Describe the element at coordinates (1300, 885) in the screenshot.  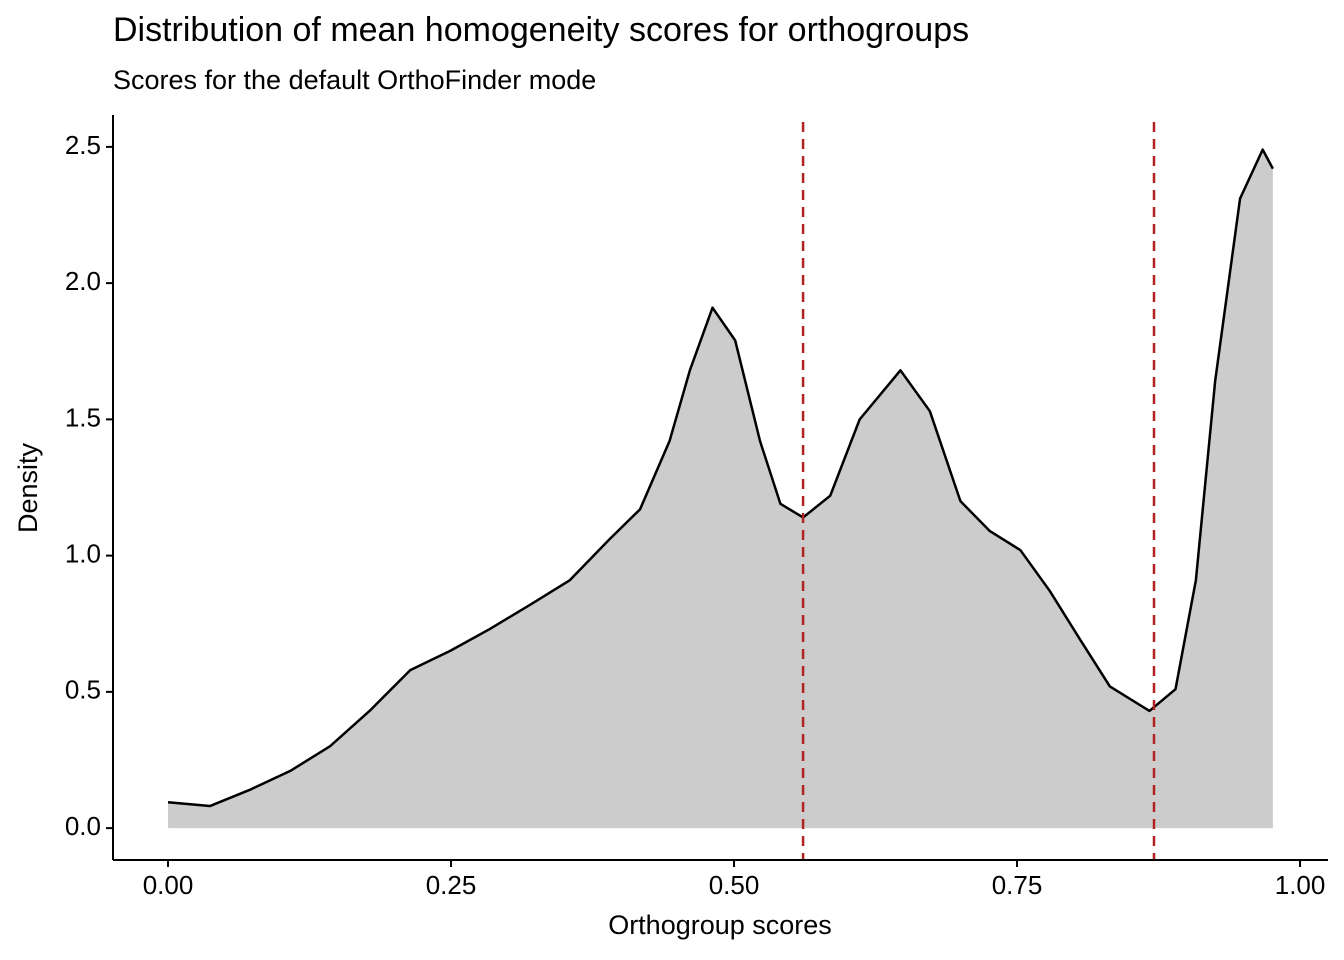
I see `x-tick-label: 1.00` at that location.